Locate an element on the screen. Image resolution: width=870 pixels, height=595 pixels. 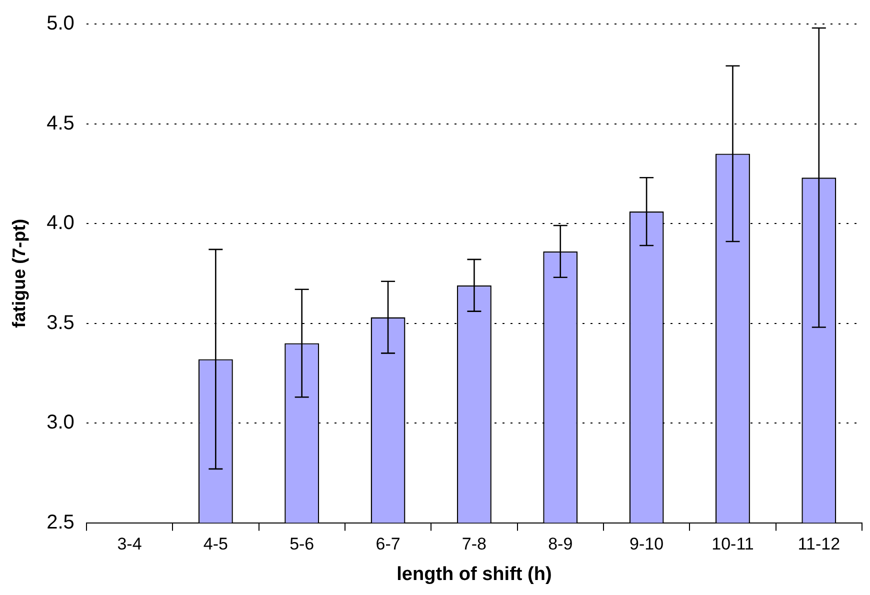
y-axis-title: fatigue (7-pt) is located at coordinates (18, 273).